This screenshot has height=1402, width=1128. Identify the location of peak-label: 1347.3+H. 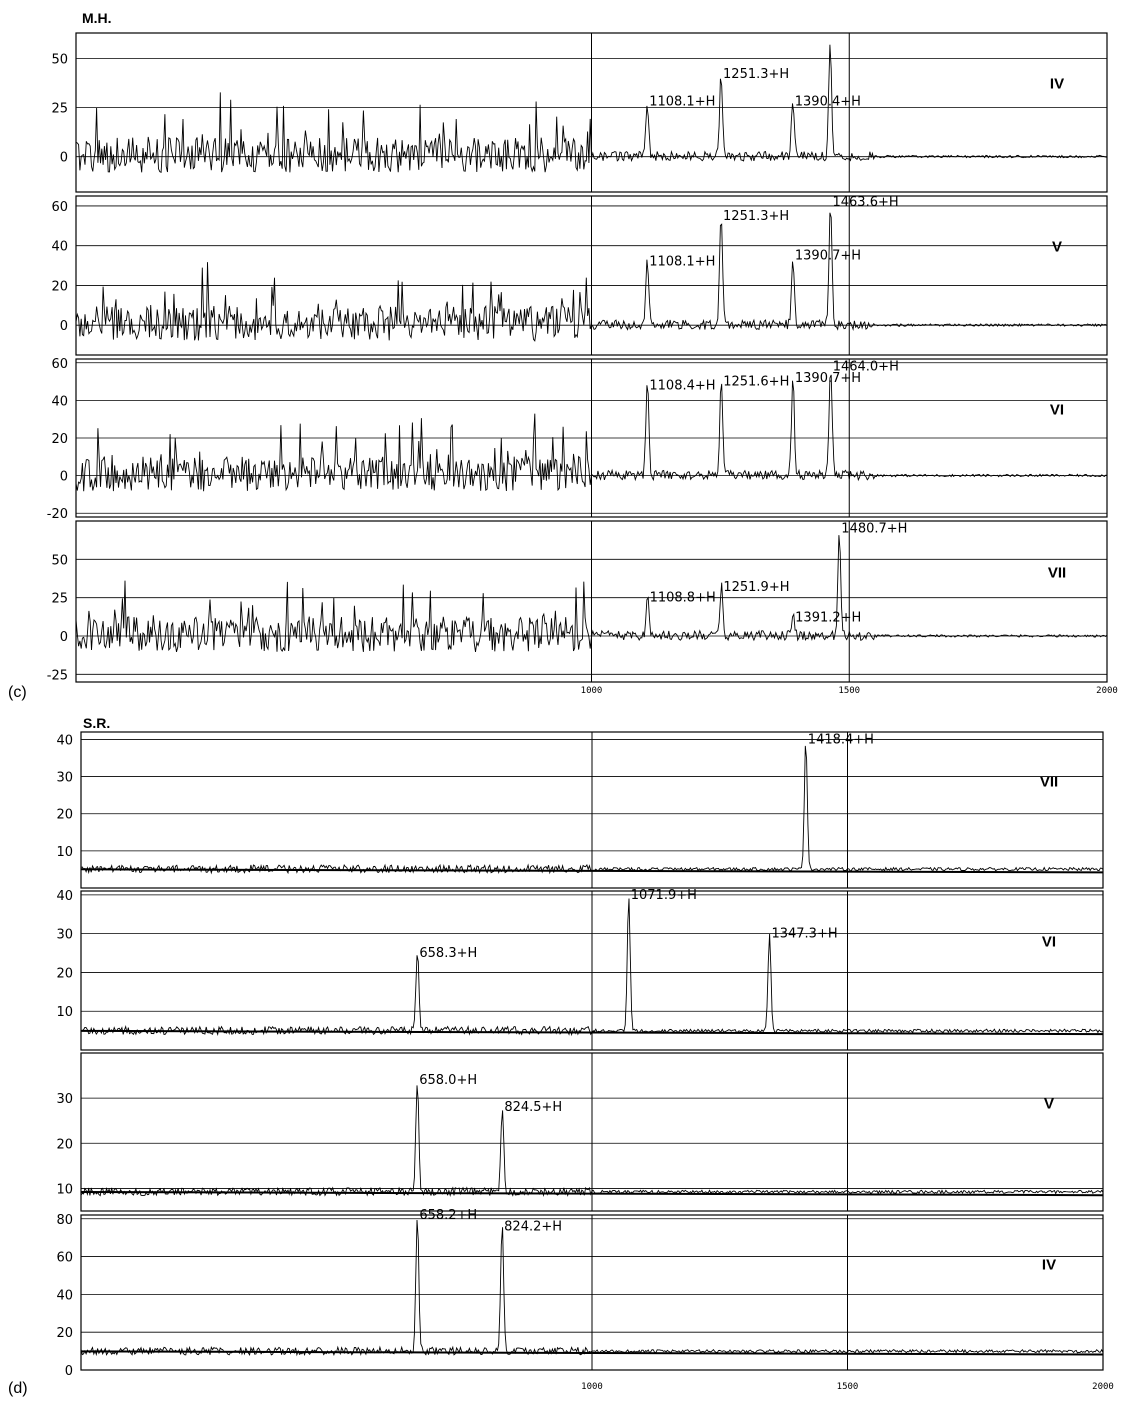
(804, 934).